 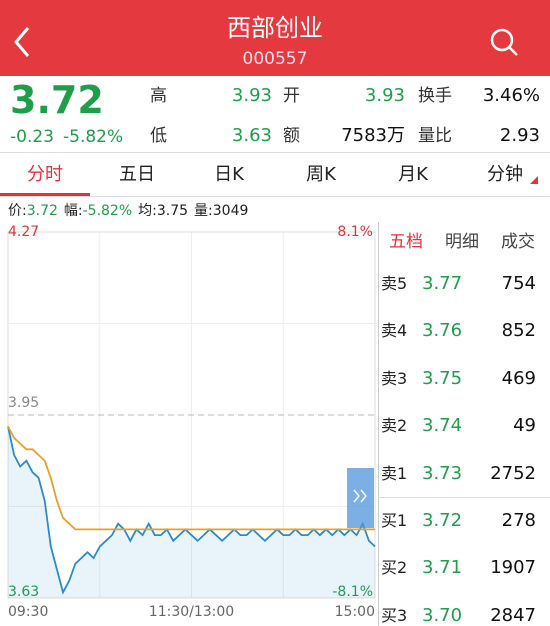 I want to click on tab: 月K, so click(x=413, y=174).